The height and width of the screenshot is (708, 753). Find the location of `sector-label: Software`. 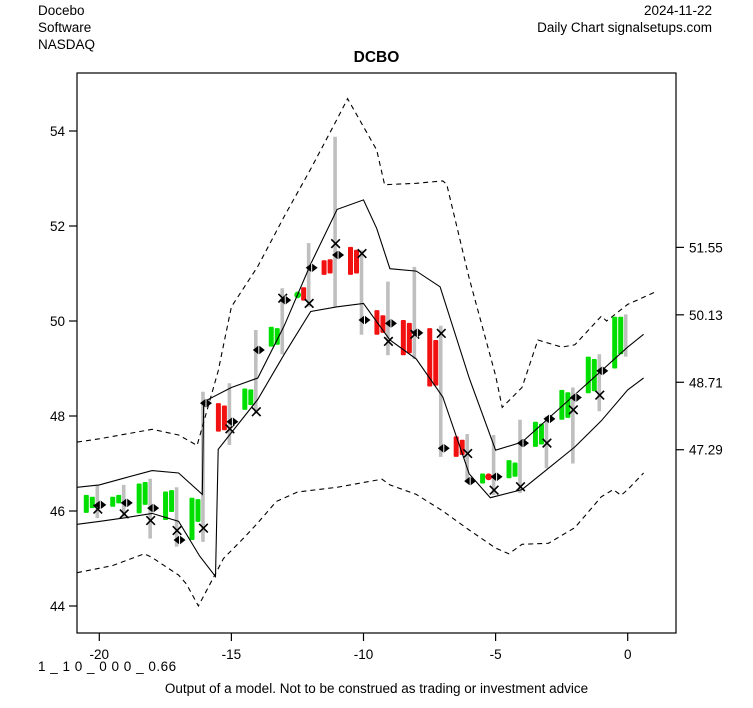

sector-label: Software is located at coordinates (65, 27).